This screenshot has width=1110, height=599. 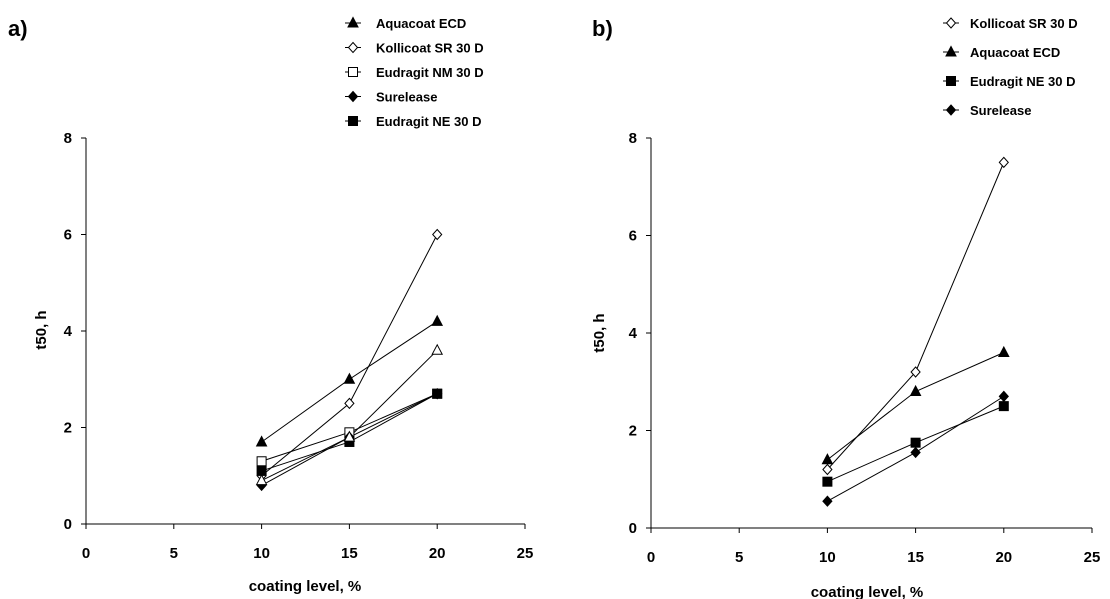 I want to click on panel-label: a), so click(x=18, y=28).